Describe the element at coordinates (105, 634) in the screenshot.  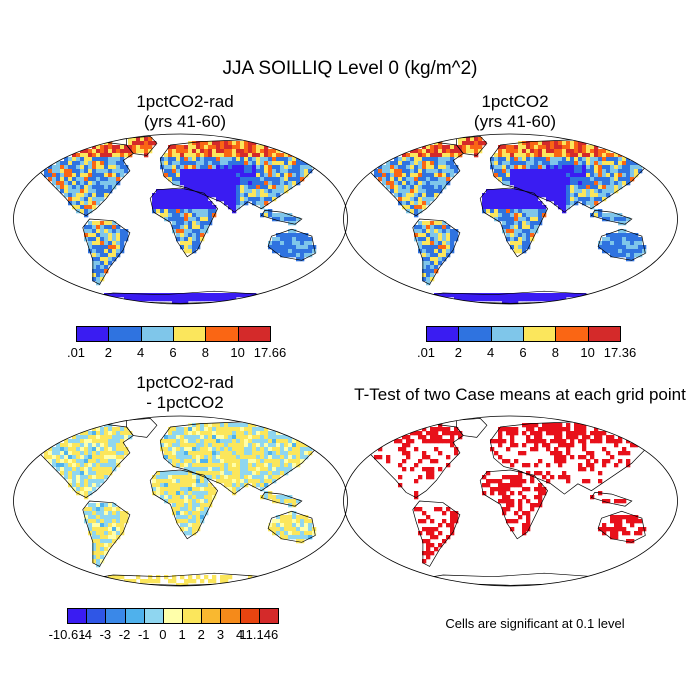
I see `colorbar-tick-label: -3` at that location.